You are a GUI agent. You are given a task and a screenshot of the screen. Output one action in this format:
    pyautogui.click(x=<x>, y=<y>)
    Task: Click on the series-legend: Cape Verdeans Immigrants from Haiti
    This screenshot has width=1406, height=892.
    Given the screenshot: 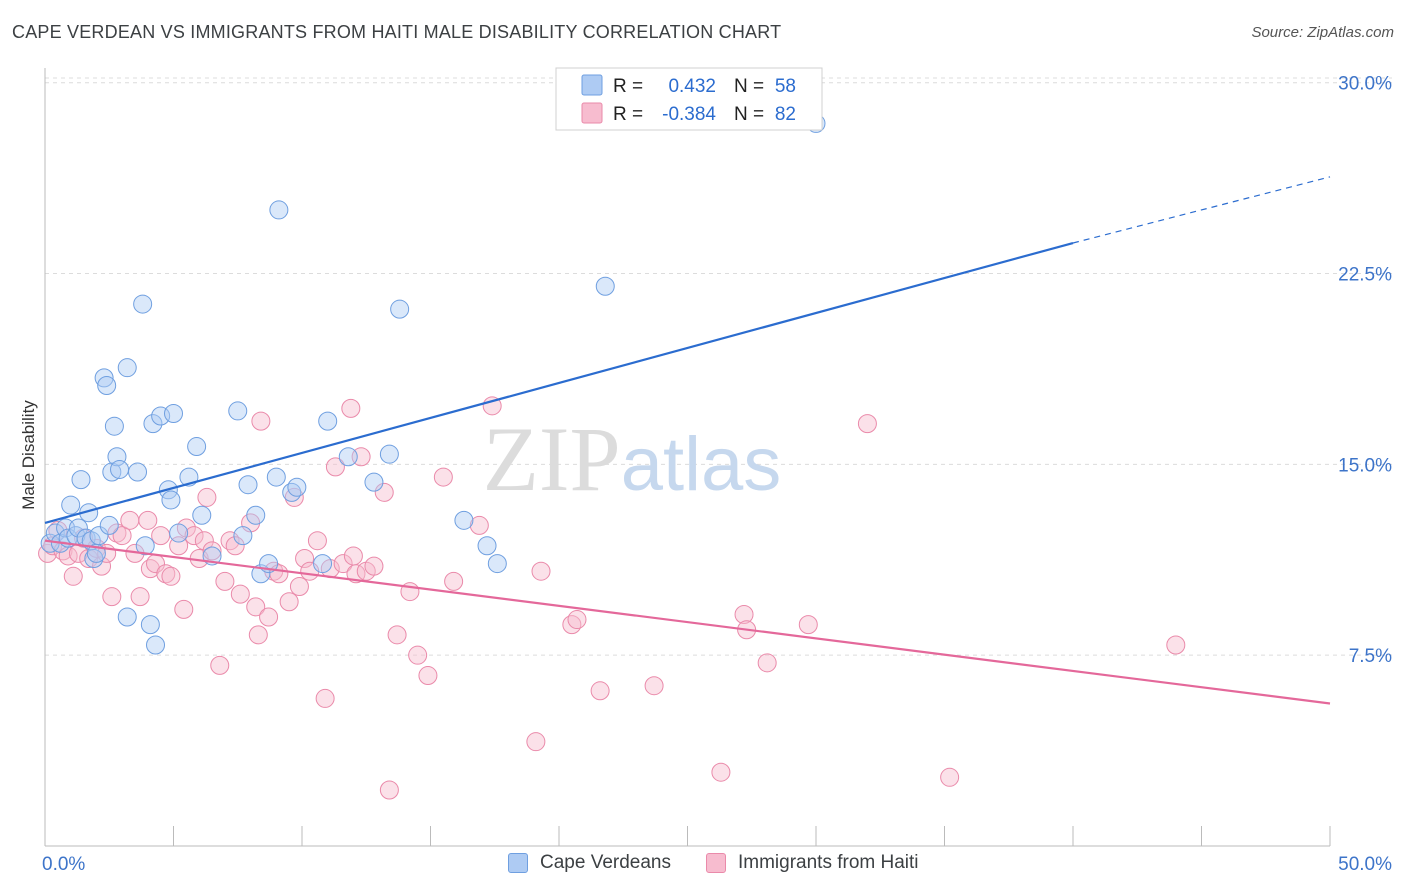 What is the action you would take?
    pyautogui.click(x=703, y=865)
    